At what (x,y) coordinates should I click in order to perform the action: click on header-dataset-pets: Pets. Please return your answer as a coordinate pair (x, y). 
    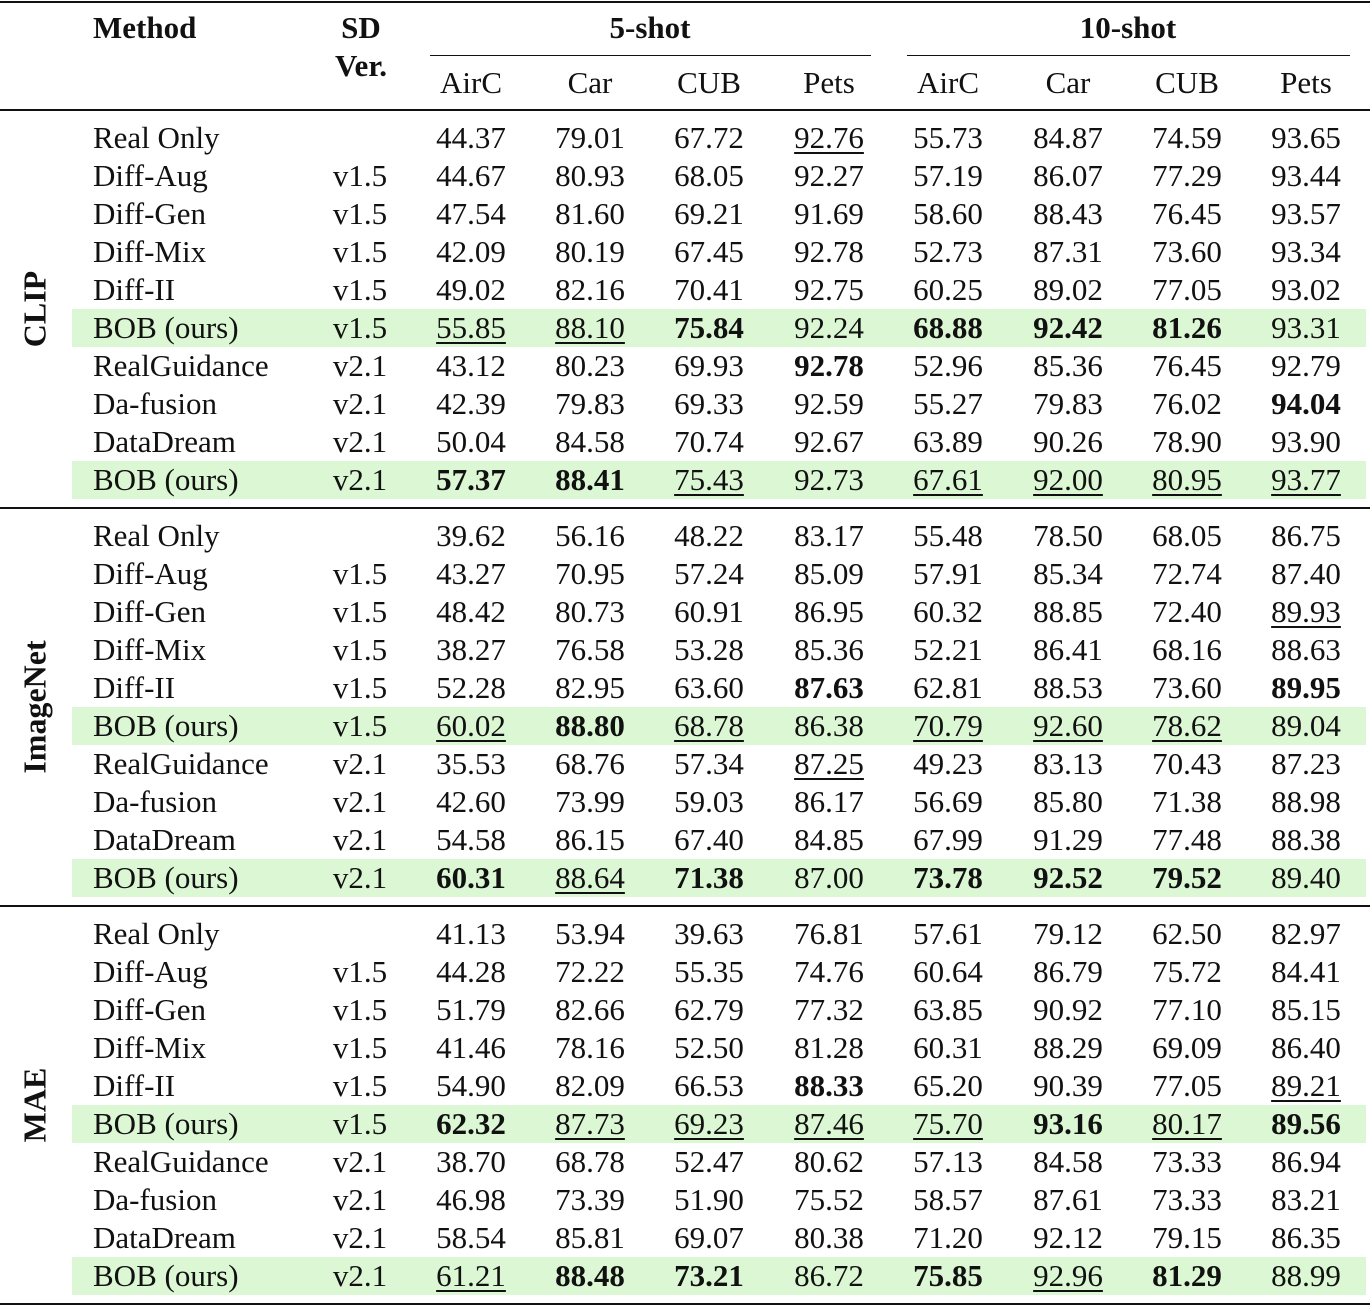
    Looking at the image, I should click on (829, 82).